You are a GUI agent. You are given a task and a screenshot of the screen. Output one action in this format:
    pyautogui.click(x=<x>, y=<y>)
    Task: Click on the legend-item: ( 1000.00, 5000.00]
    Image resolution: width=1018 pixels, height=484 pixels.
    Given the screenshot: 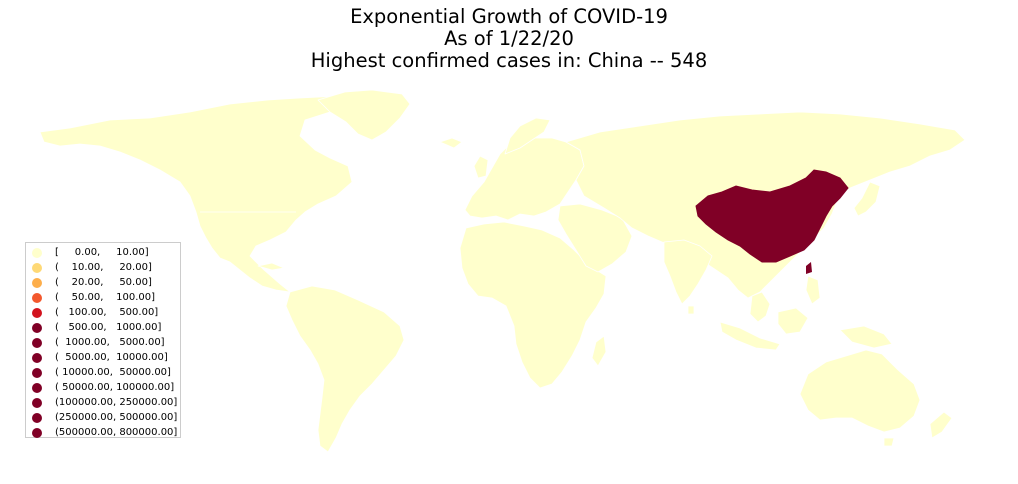 What is the action you would take?
    pyautogui.click(x=106, y=342)
    